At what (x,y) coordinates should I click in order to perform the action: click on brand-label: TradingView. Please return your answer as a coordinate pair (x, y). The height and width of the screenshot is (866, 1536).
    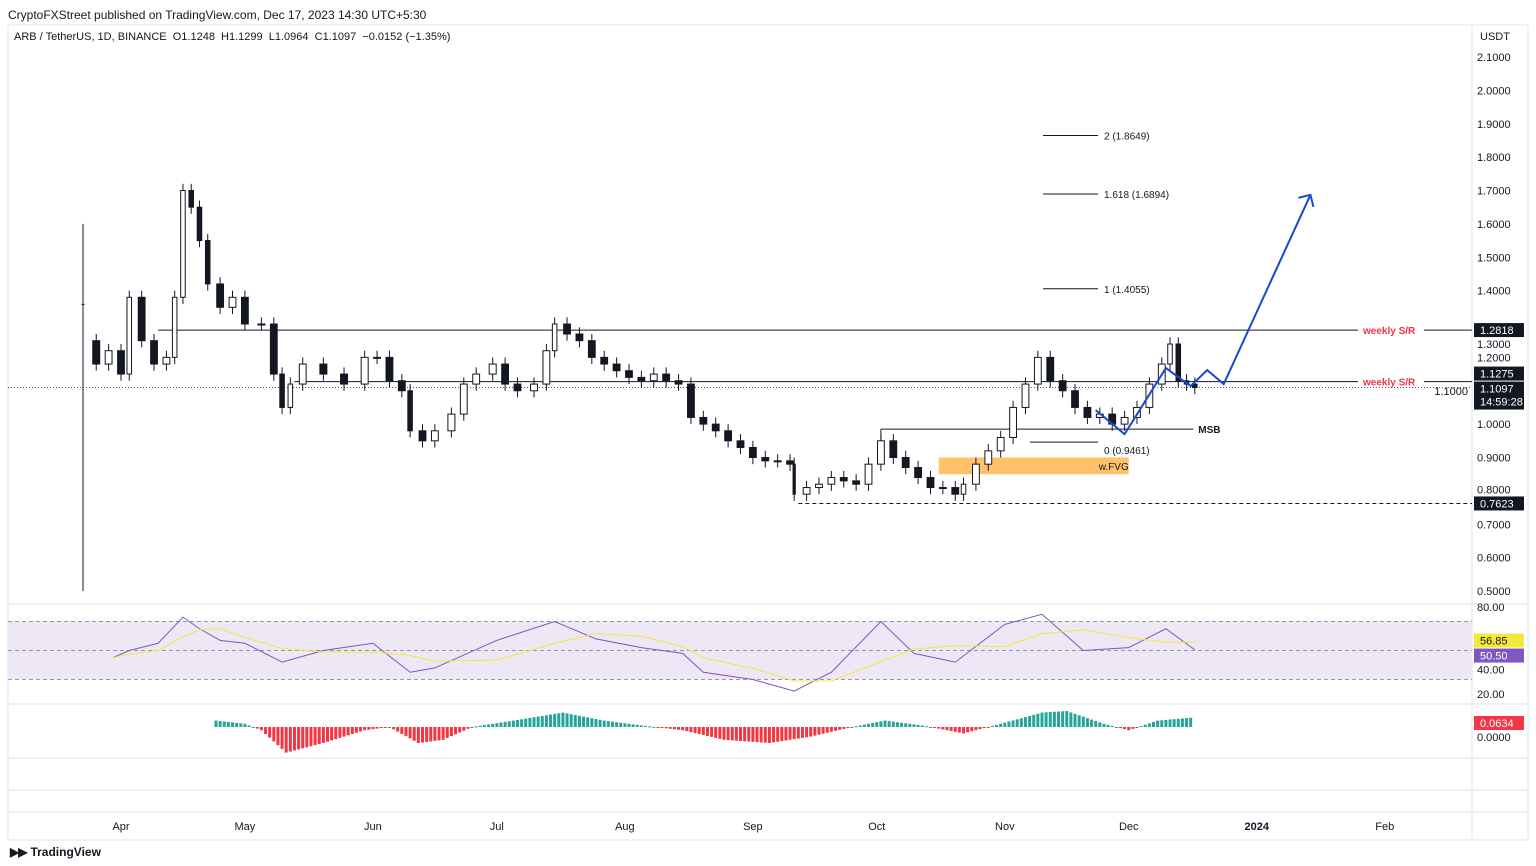
    Looking at the image, I should click on (65, 852).